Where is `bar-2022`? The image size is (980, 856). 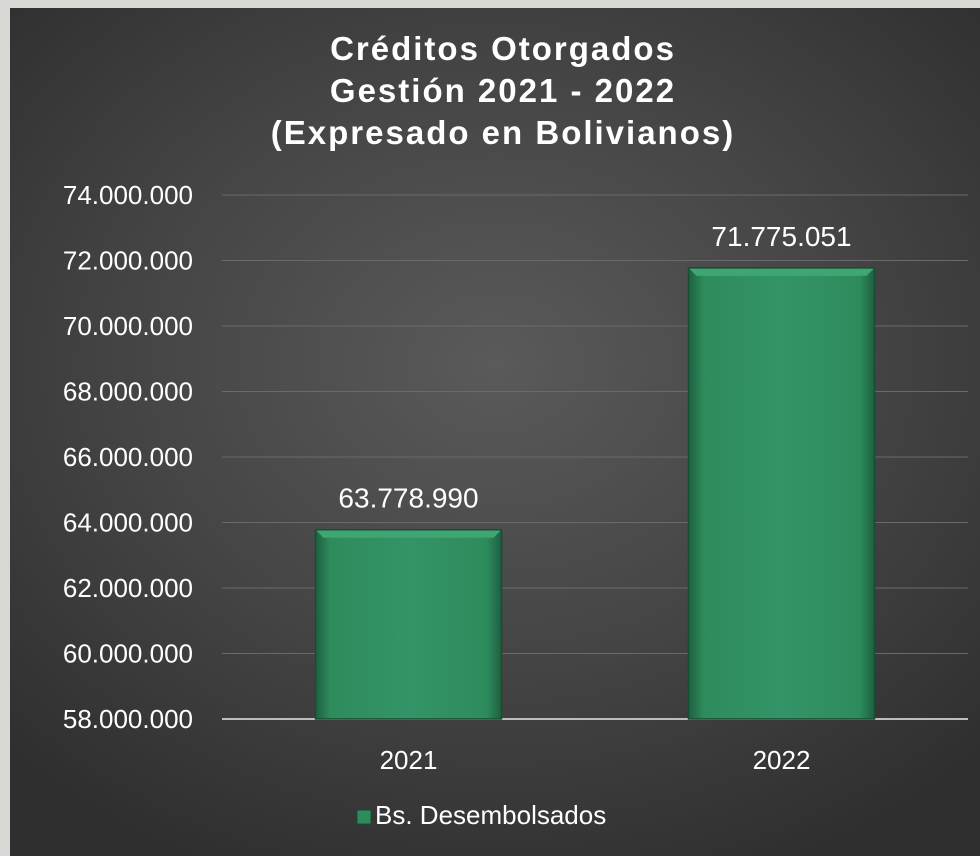
bar-2022 is located at coordinates (781, 493).